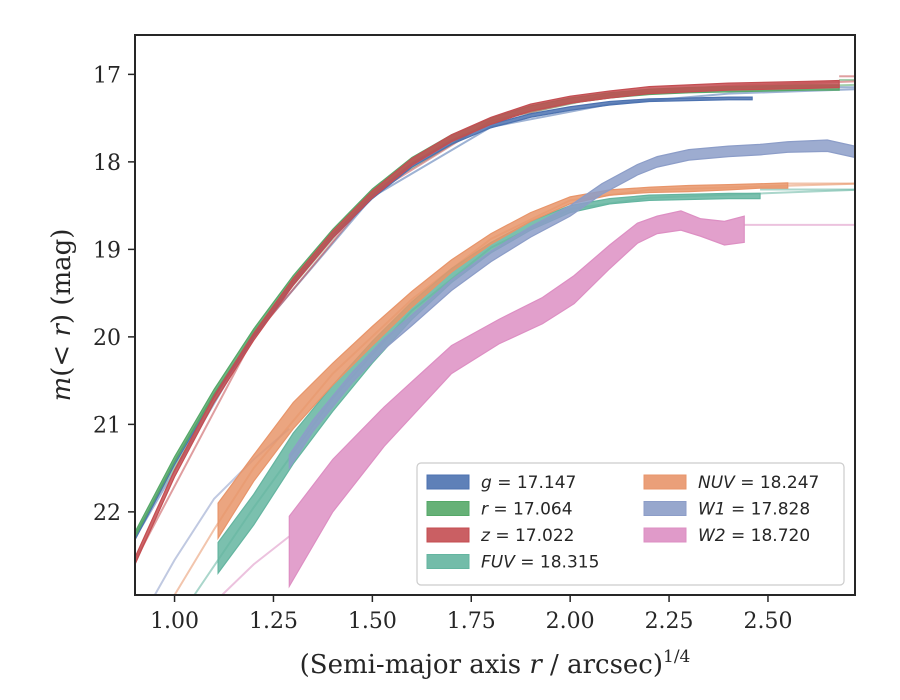  Describe the element at coordinates (767, 621) in the screenshot. I see `x-tick-label: 2.50` at that location.